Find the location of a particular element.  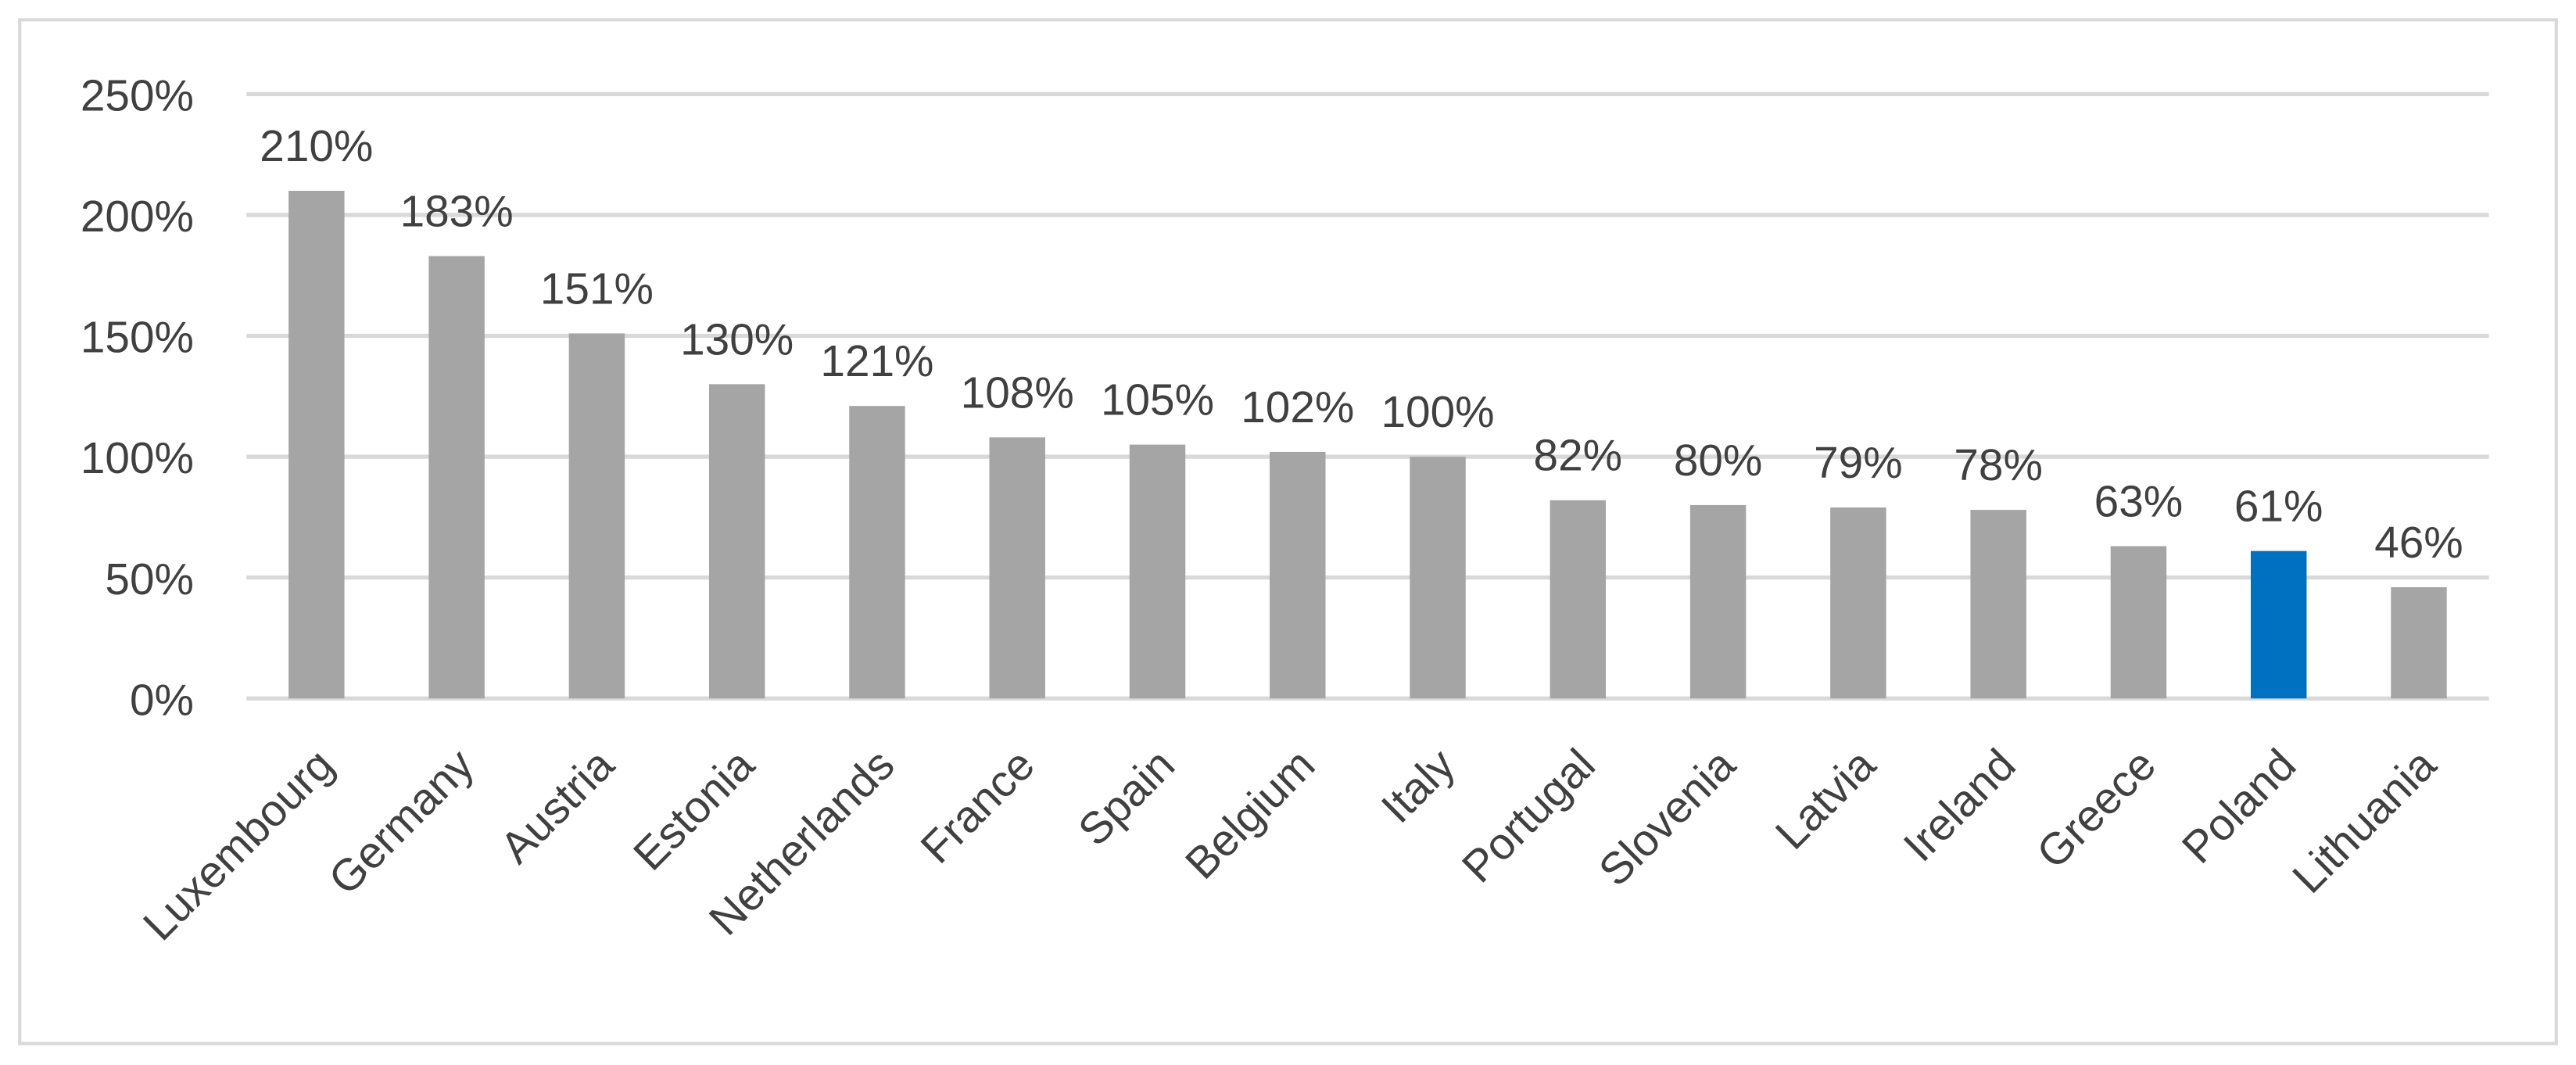

y-tick-label: 150% is located at coordinates (137, 338).